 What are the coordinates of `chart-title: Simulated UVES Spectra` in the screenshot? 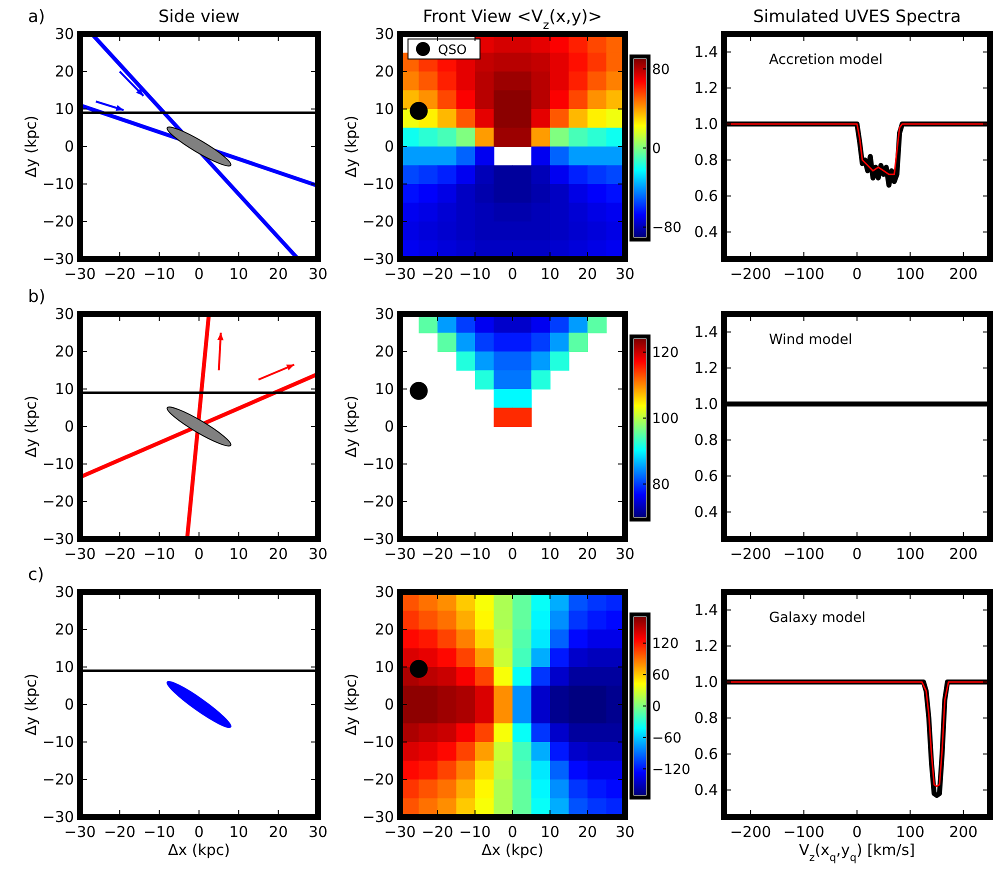 It's located at (857, 17).